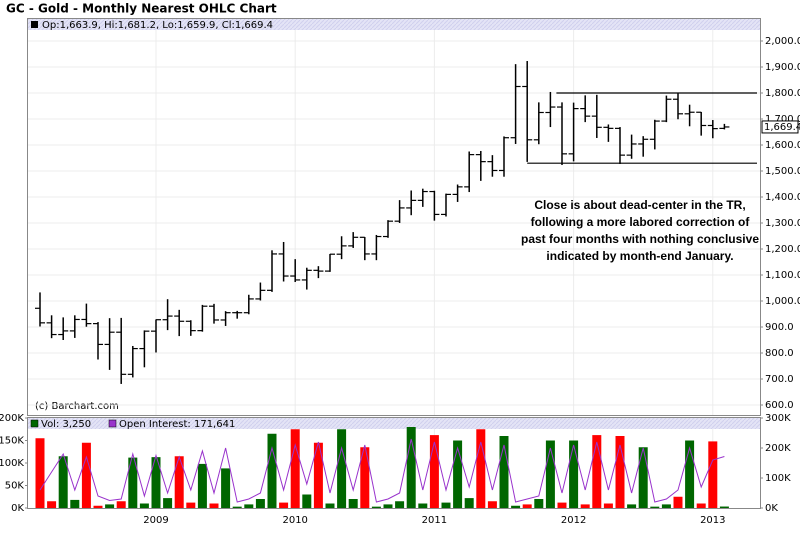 The image size is (800, 544). I want to click on y2-tick-label: 300K, so click(778, 418).